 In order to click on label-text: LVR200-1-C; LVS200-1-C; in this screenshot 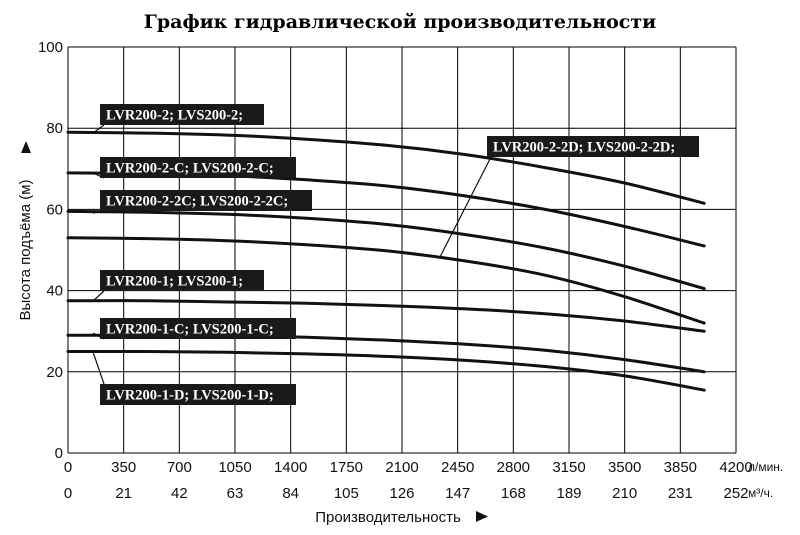, I will do `click(190, 330)`.